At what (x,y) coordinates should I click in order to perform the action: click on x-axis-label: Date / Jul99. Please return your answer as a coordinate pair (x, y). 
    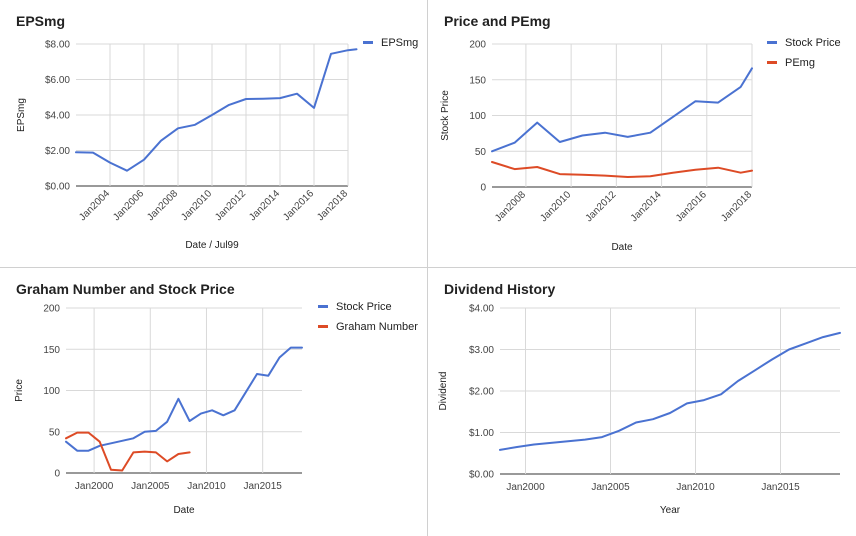
    Looking at the image, I should click on (212, 245).